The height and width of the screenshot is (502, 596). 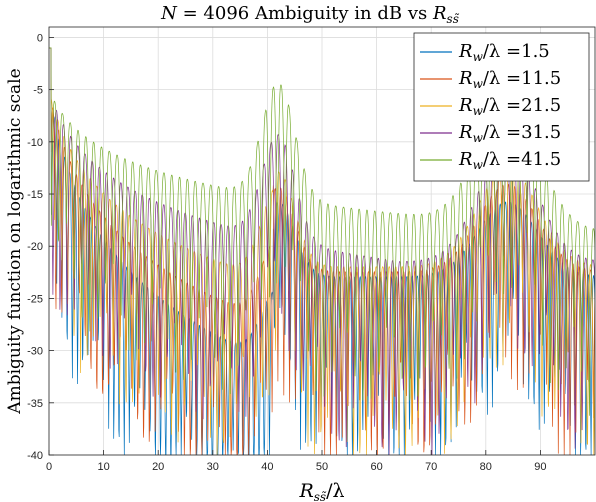 I want to click on legend-box, so click(x=501, y=107).